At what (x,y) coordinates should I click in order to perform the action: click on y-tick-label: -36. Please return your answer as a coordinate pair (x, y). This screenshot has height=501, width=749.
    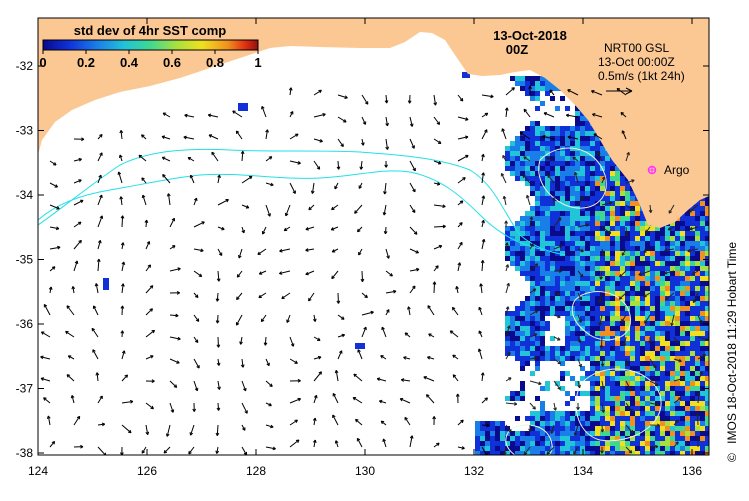
    Looking at the image, I should click on (25, 324).